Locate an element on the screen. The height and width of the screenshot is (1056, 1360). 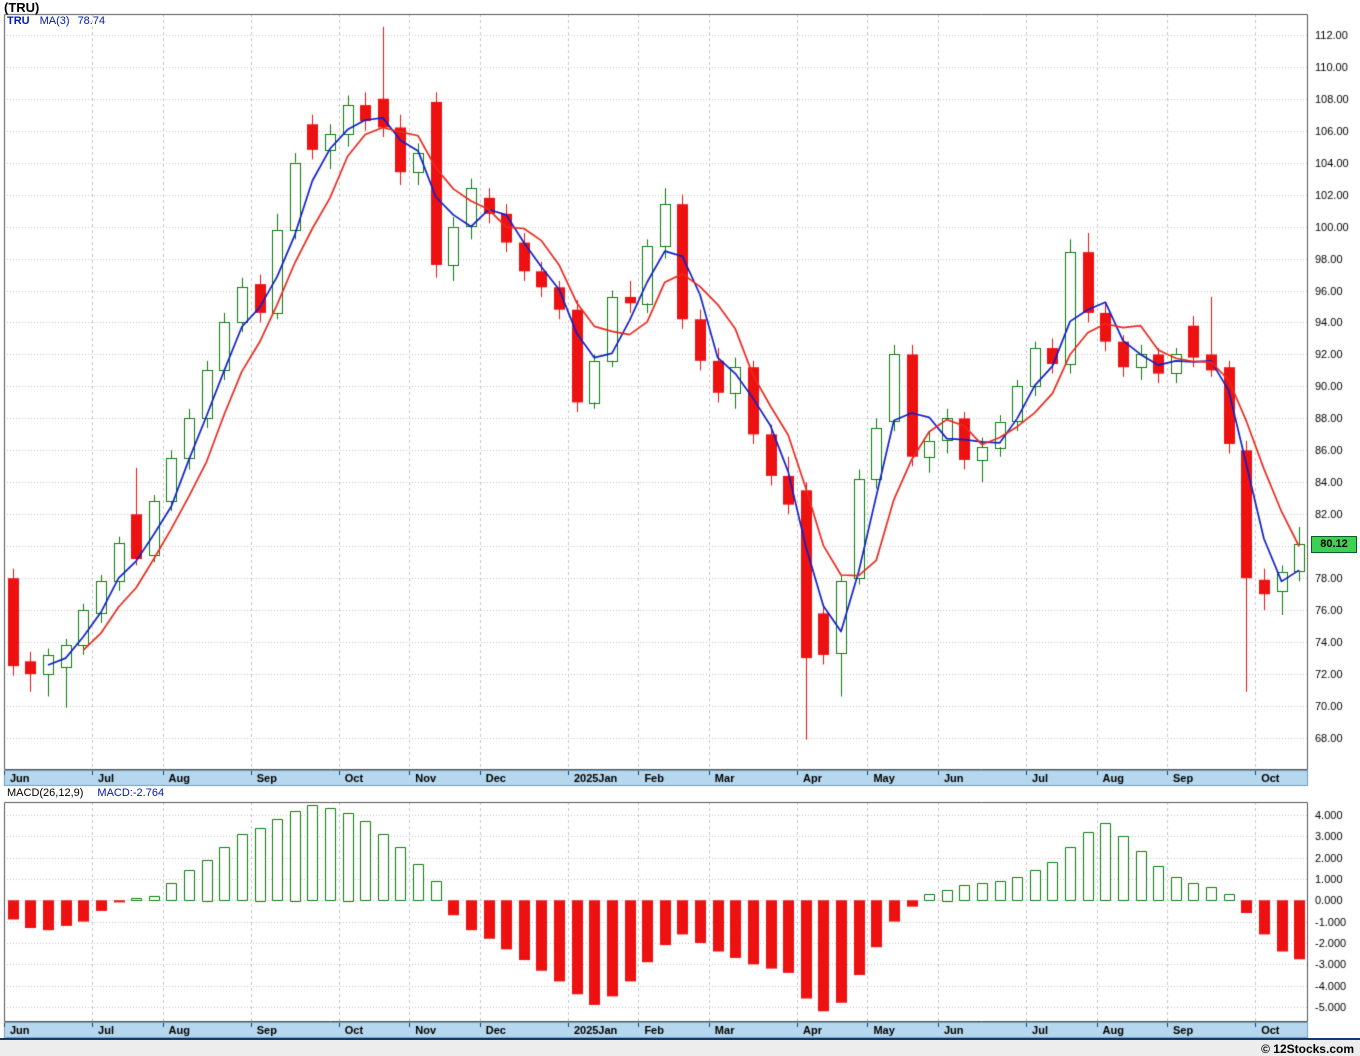
legend-ma-label: MA(3) is located at coordinates (54, 21).